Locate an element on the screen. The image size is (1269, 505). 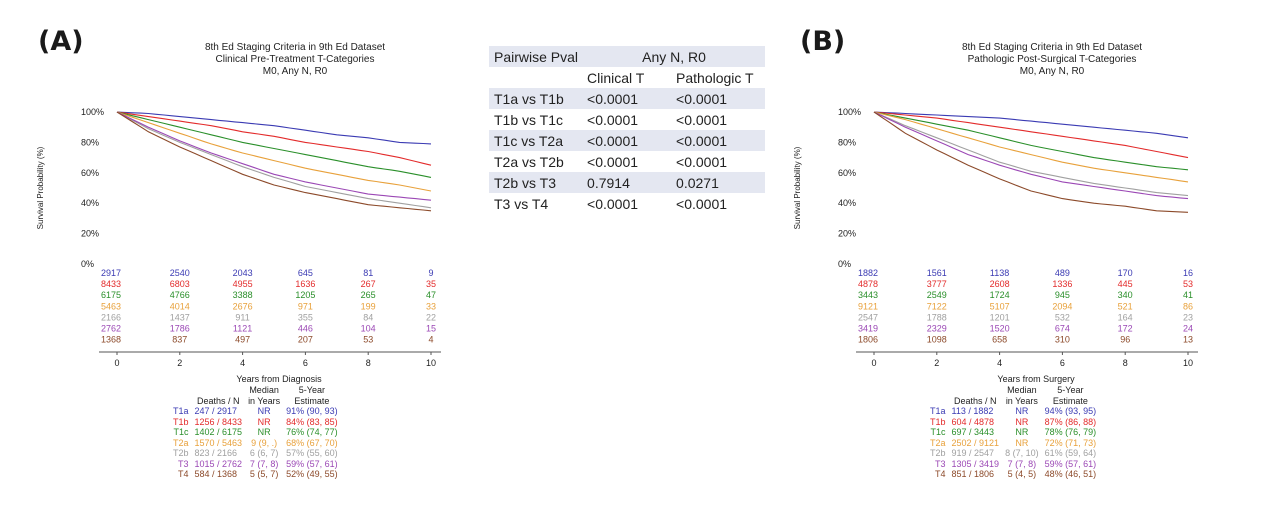
y-tick-label: 0% is located at coordinates (844, 264).